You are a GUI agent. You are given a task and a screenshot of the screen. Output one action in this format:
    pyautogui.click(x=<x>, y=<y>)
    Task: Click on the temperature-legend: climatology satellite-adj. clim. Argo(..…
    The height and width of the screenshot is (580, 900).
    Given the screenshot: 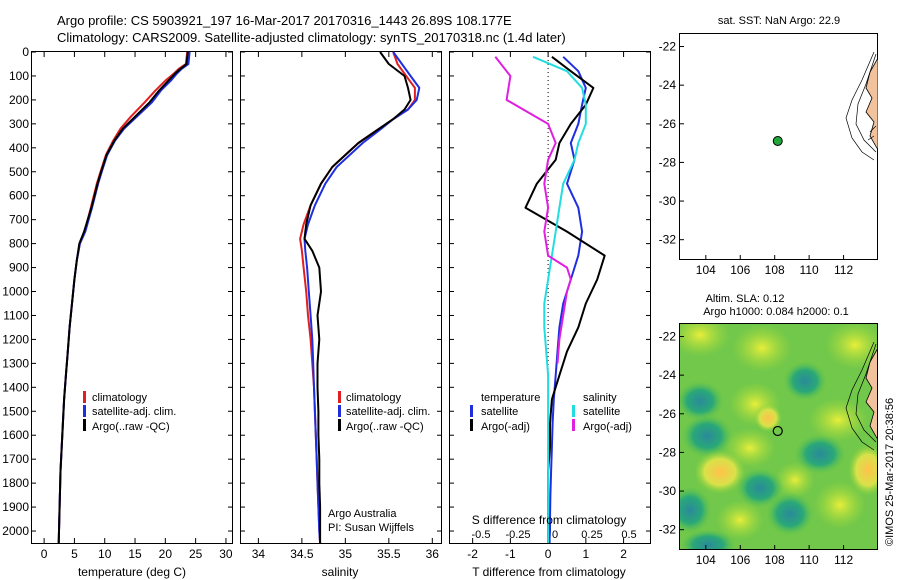 What is the action you would take?
    pyautogui.click(x=129, y=412)
    